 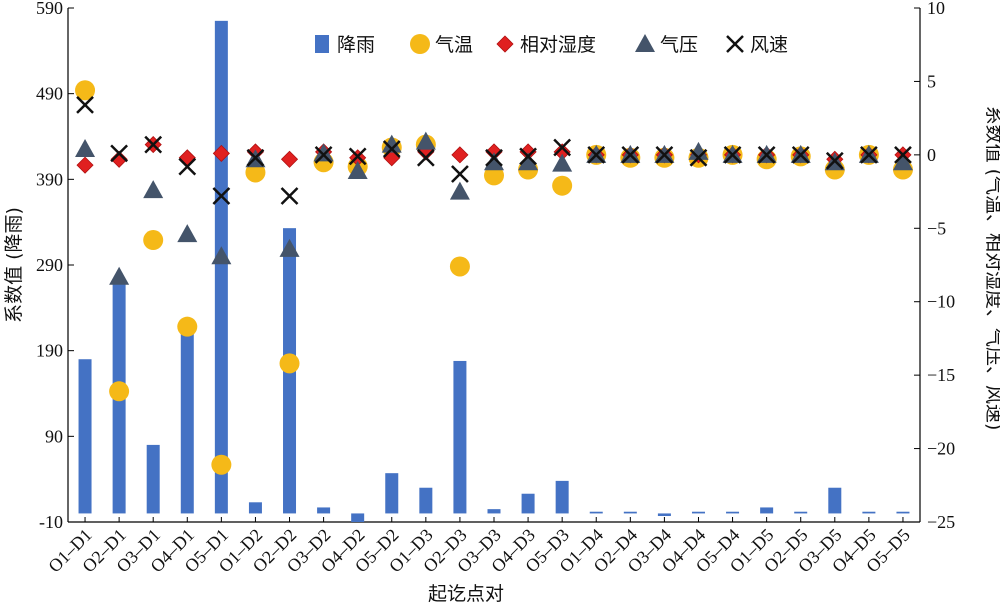 What do you see at coordinates (769, 45) in the screenshot?
I see `legend-label: 风速` at bounding box center [769, 45].